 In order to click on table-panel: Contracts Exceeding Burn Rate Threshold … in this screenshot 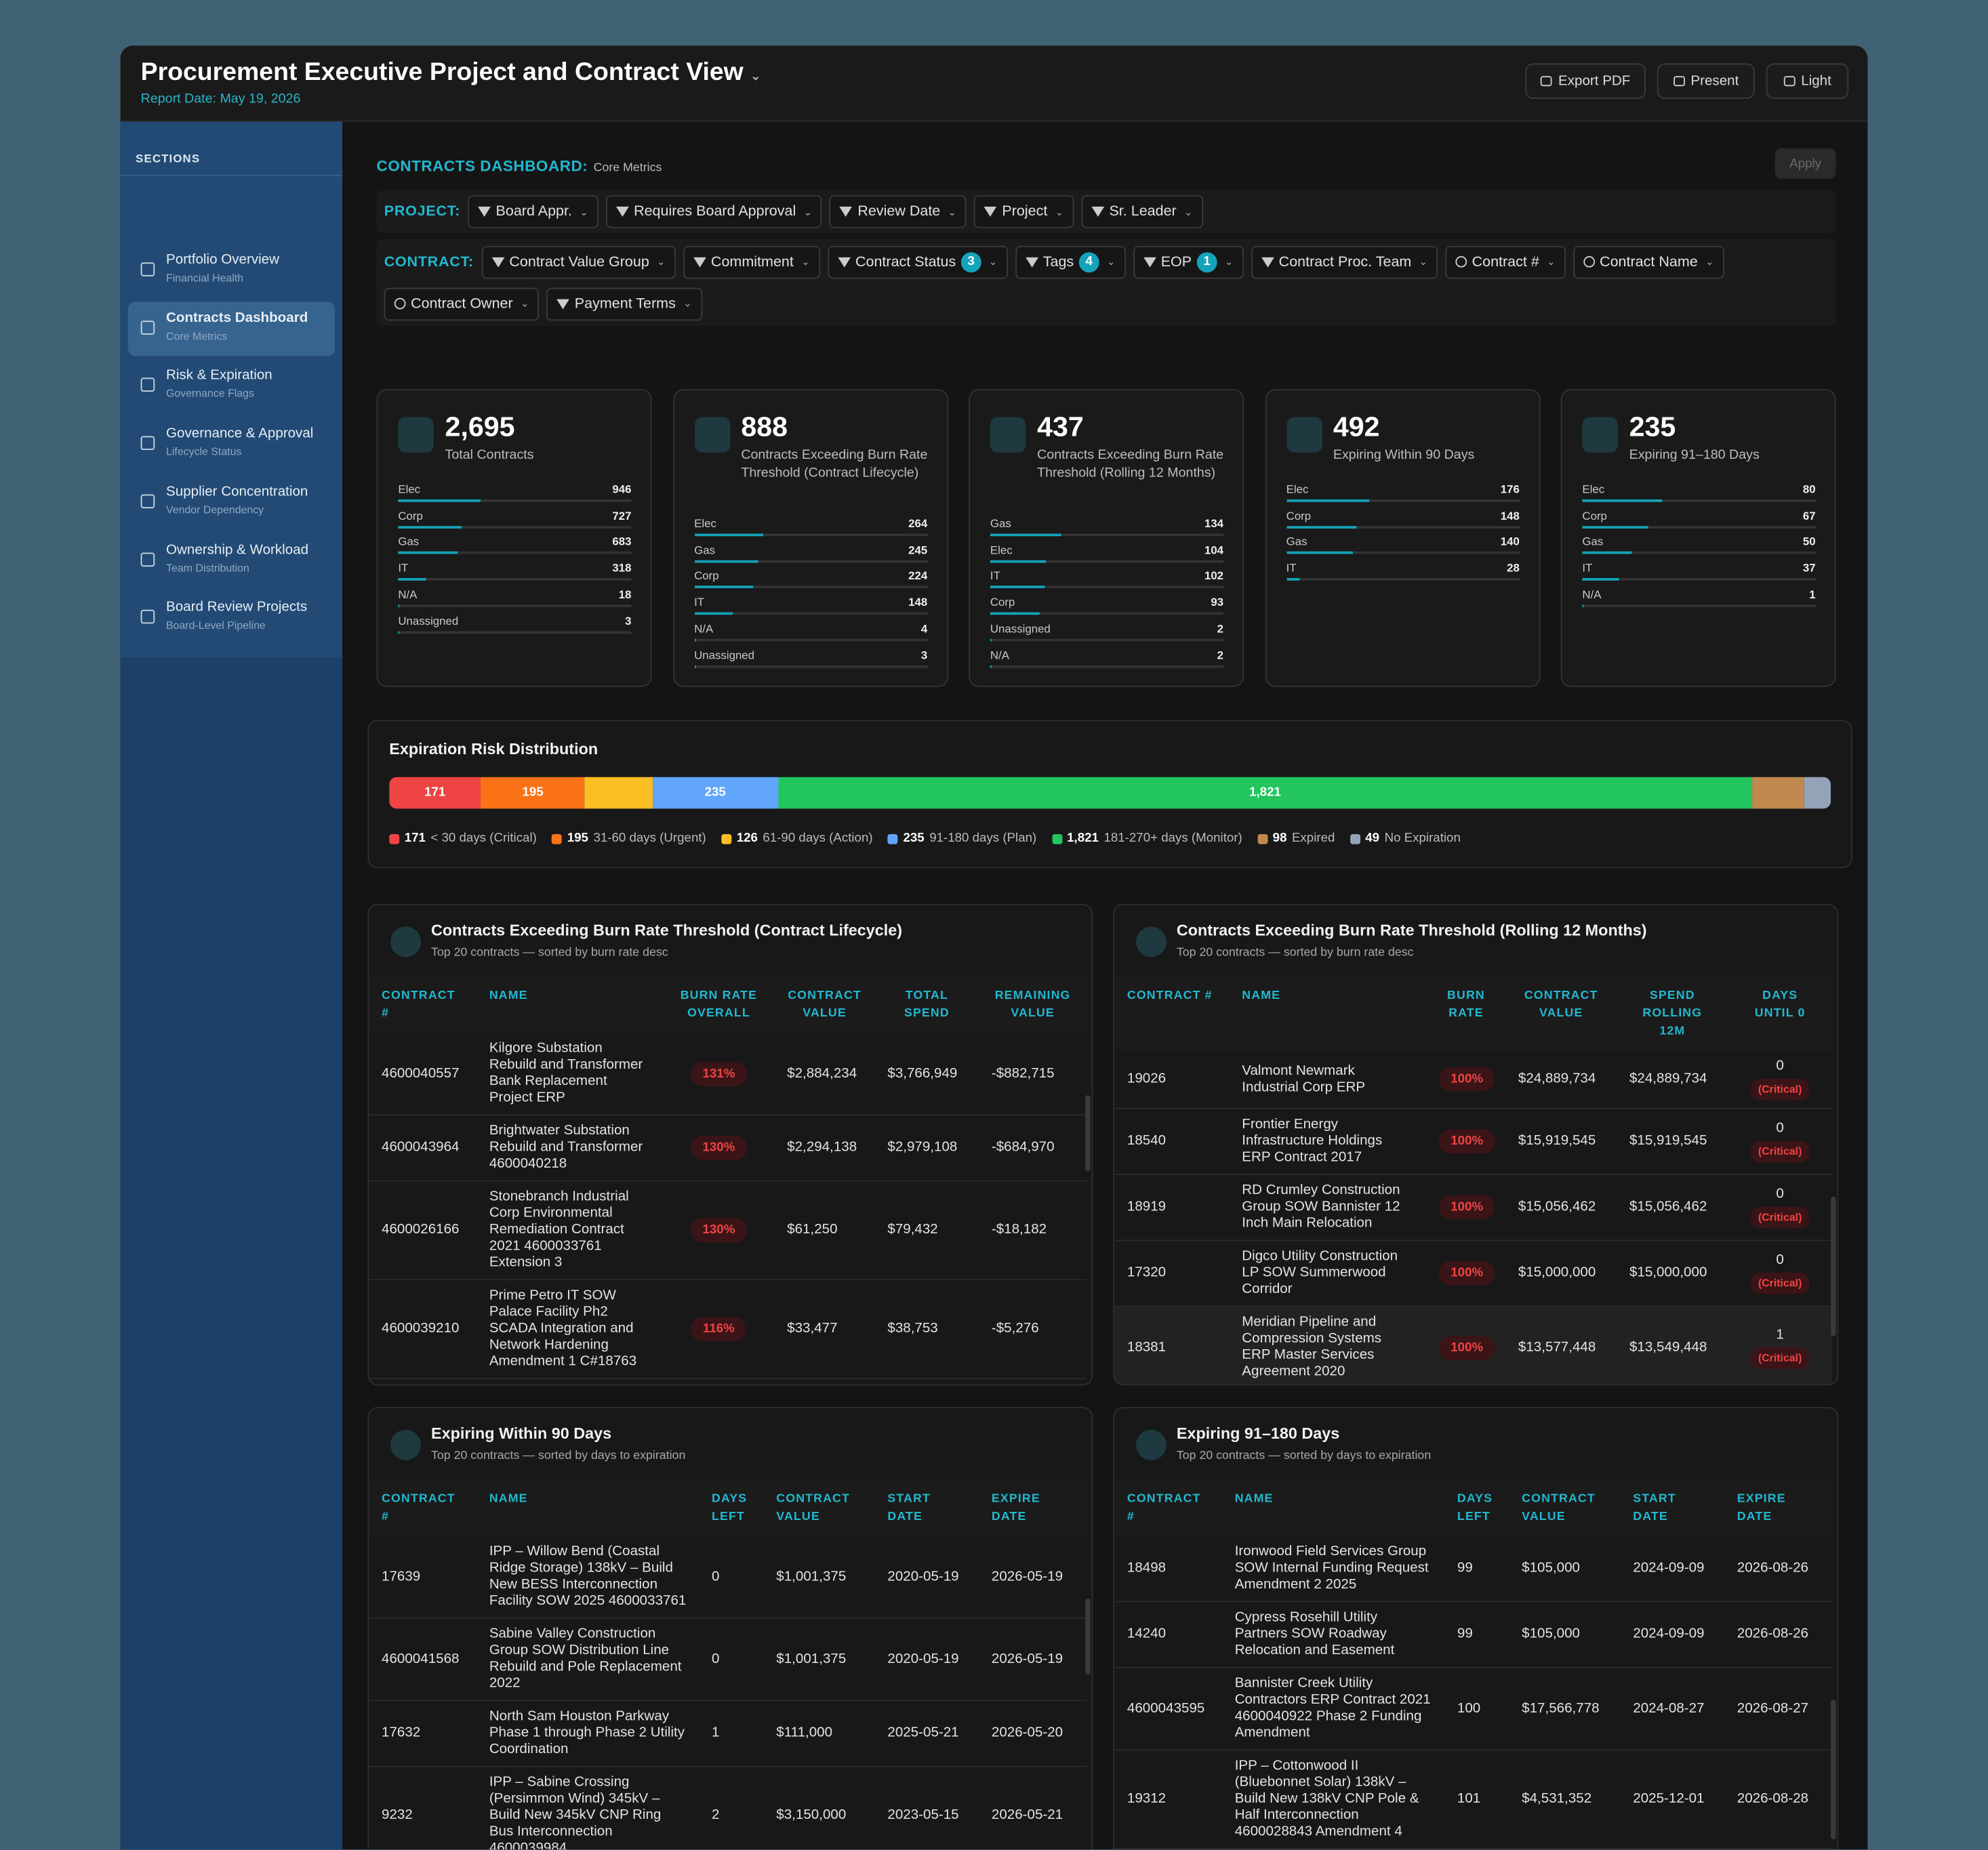, I will do `click(1476, 1144)`.